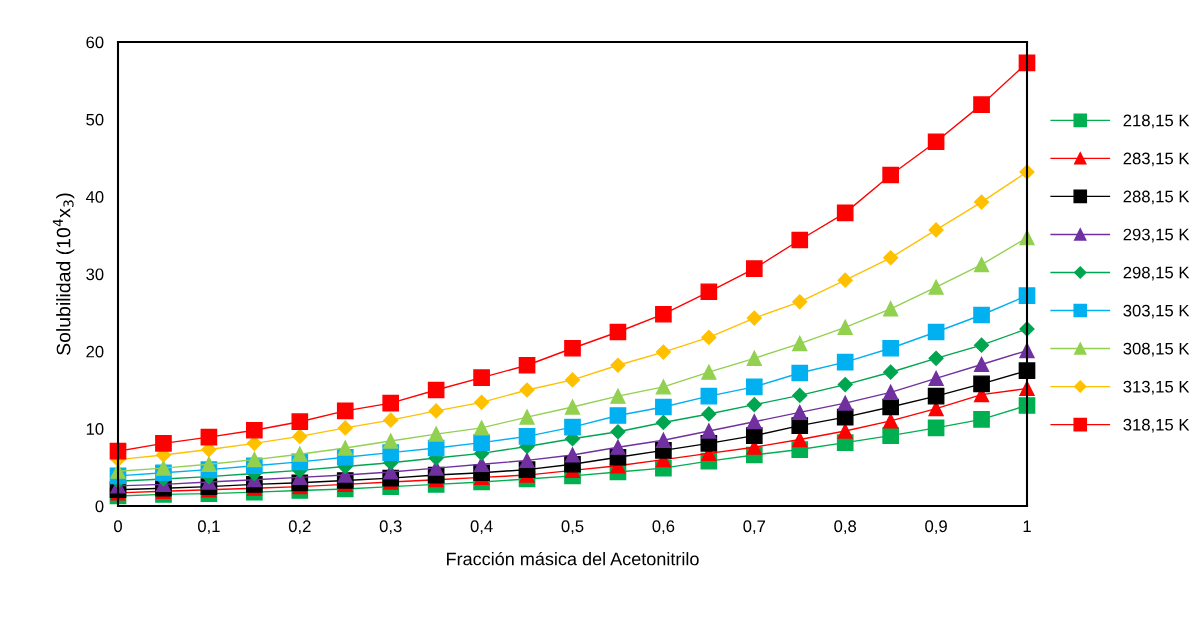  What do you see at coordinates (208, 527) in the screenshot?
I see `x-tick-label: 0,1` at bounding box center [208, 527].